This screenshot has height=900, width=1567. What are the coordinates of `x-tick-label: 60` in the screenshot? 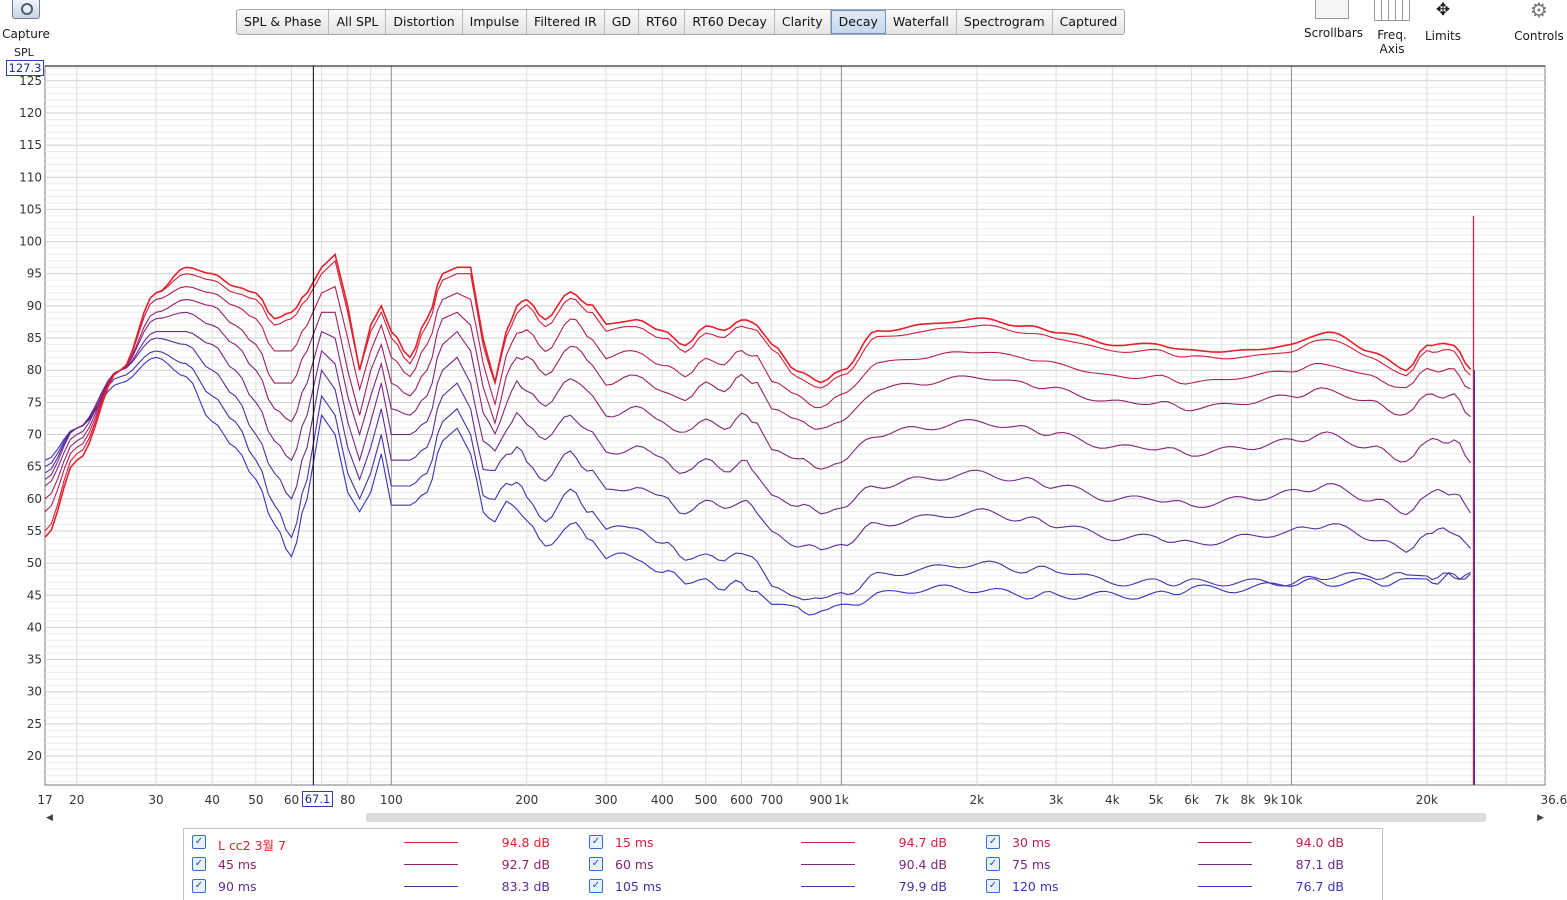 It's located at (291, 800).